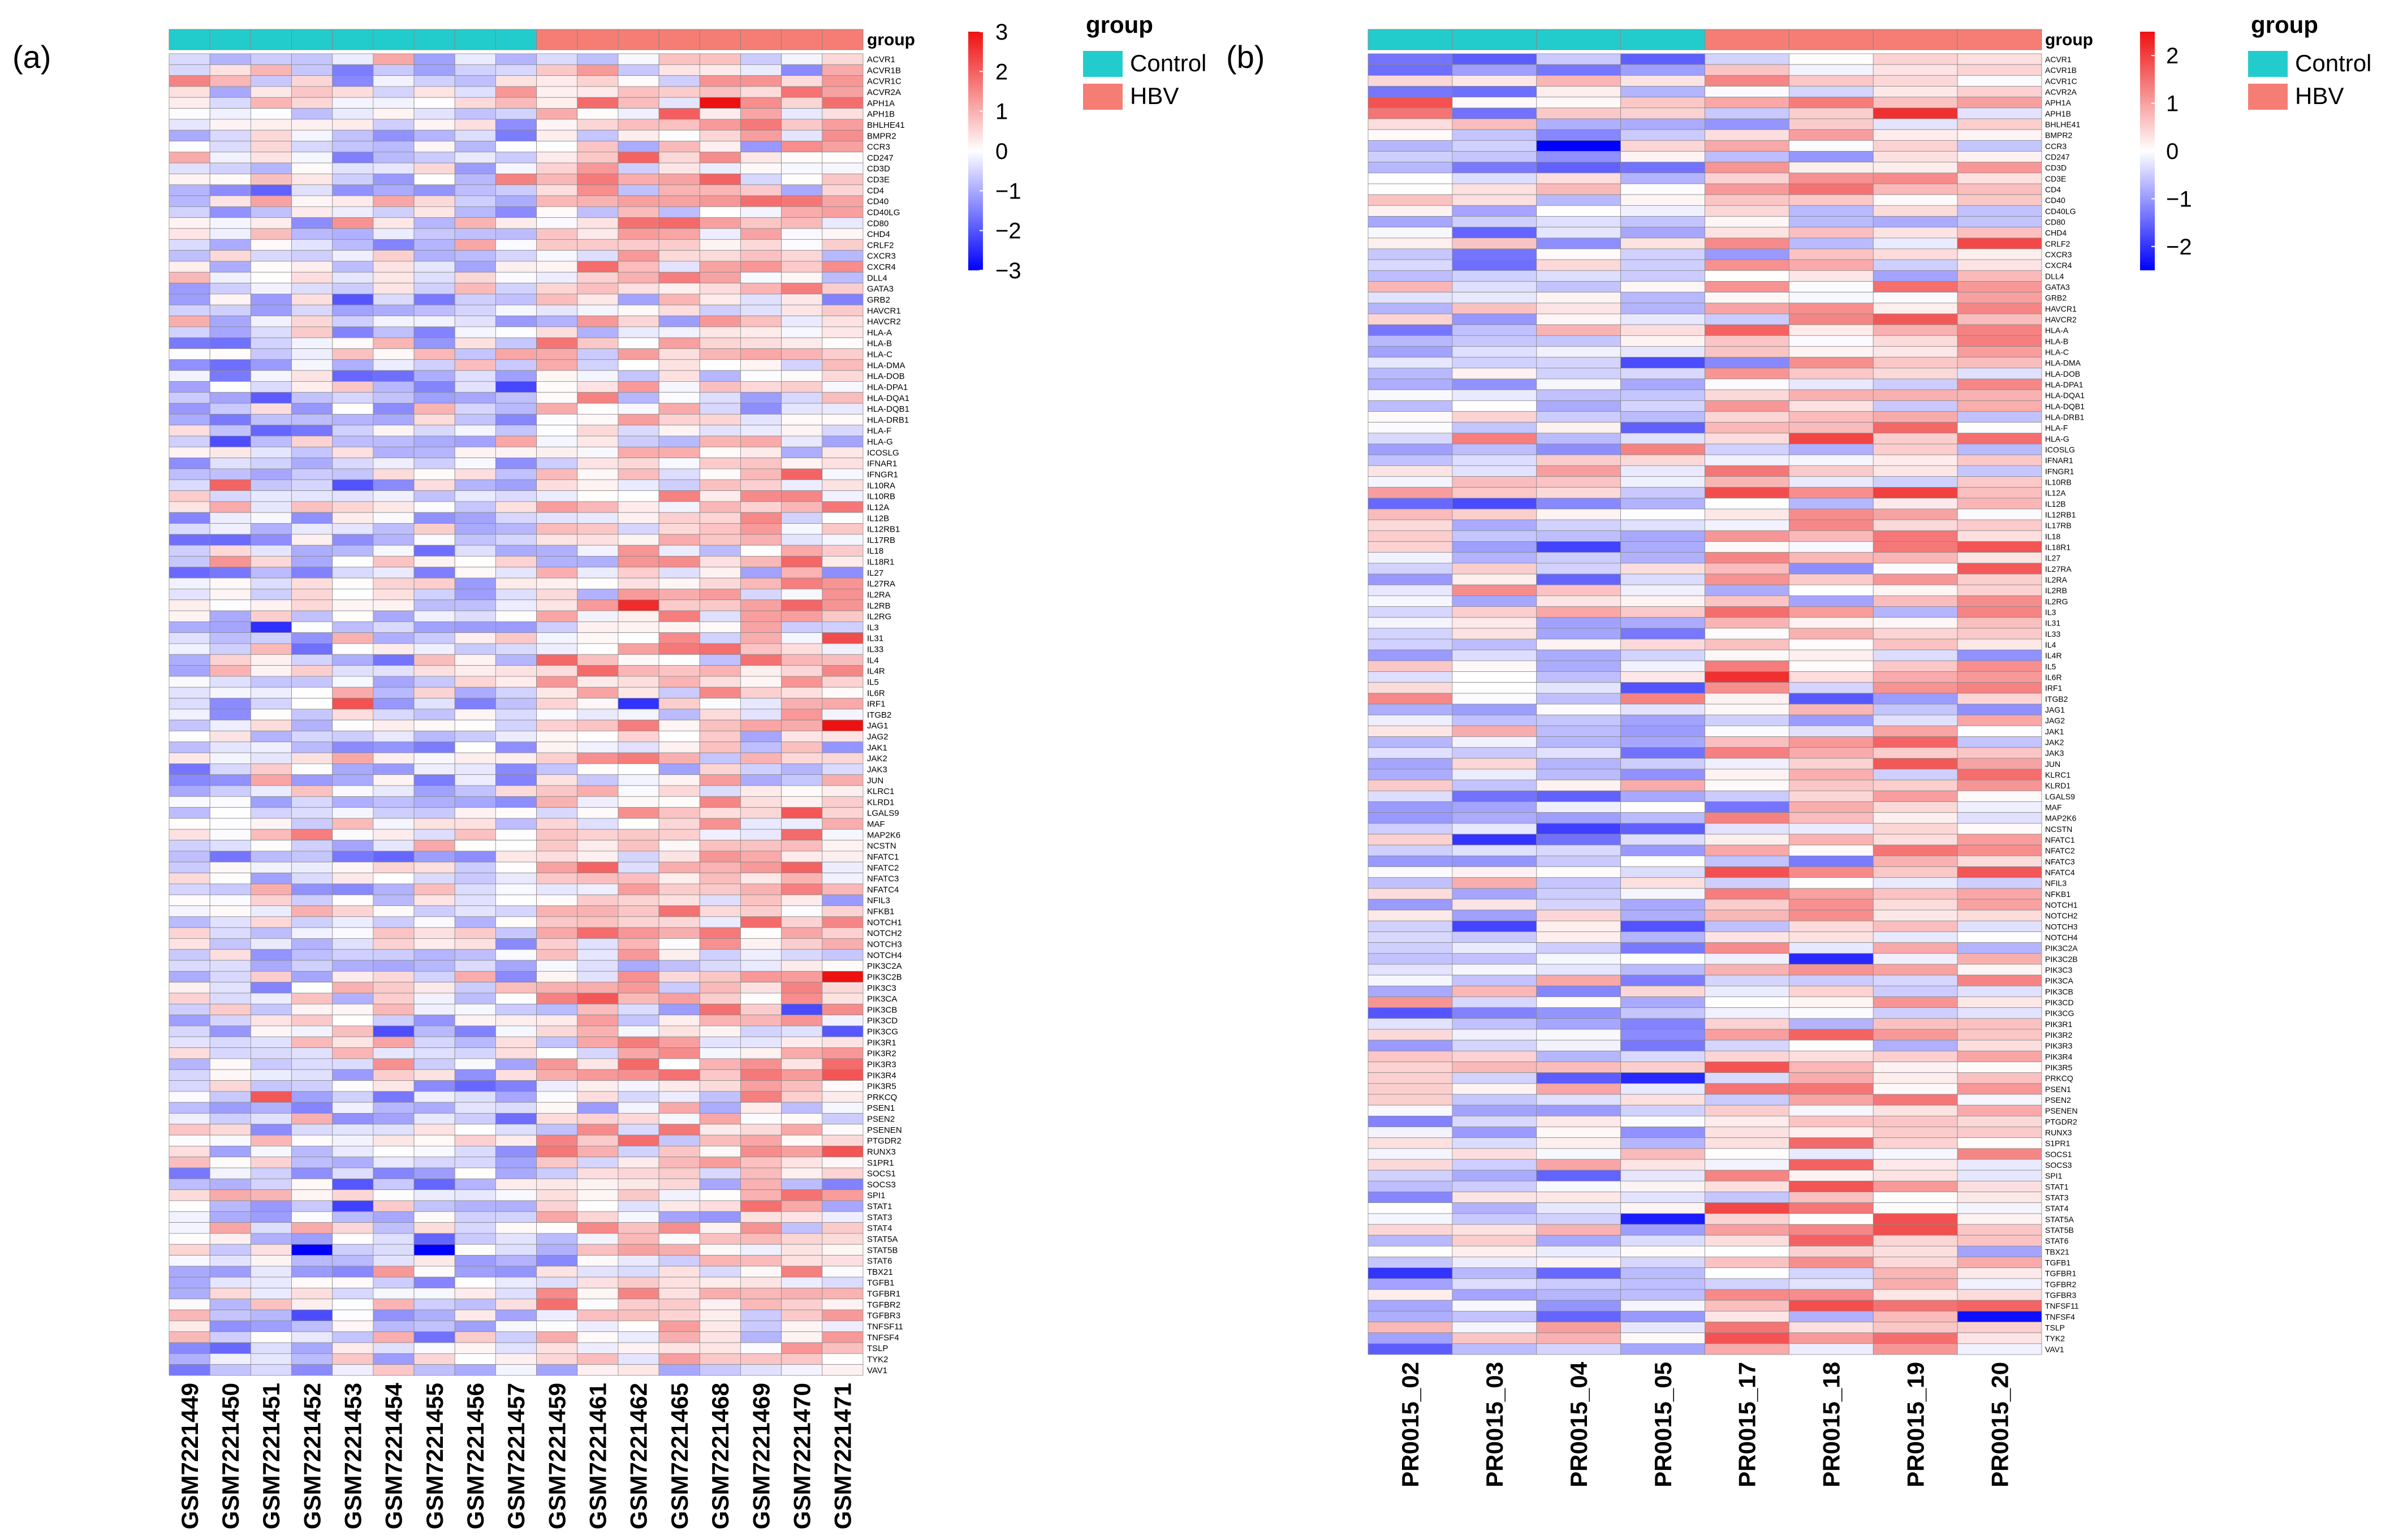 The image size is (2394, 1540). I want to click on row-label: ACVR1C, so click(884, 82).